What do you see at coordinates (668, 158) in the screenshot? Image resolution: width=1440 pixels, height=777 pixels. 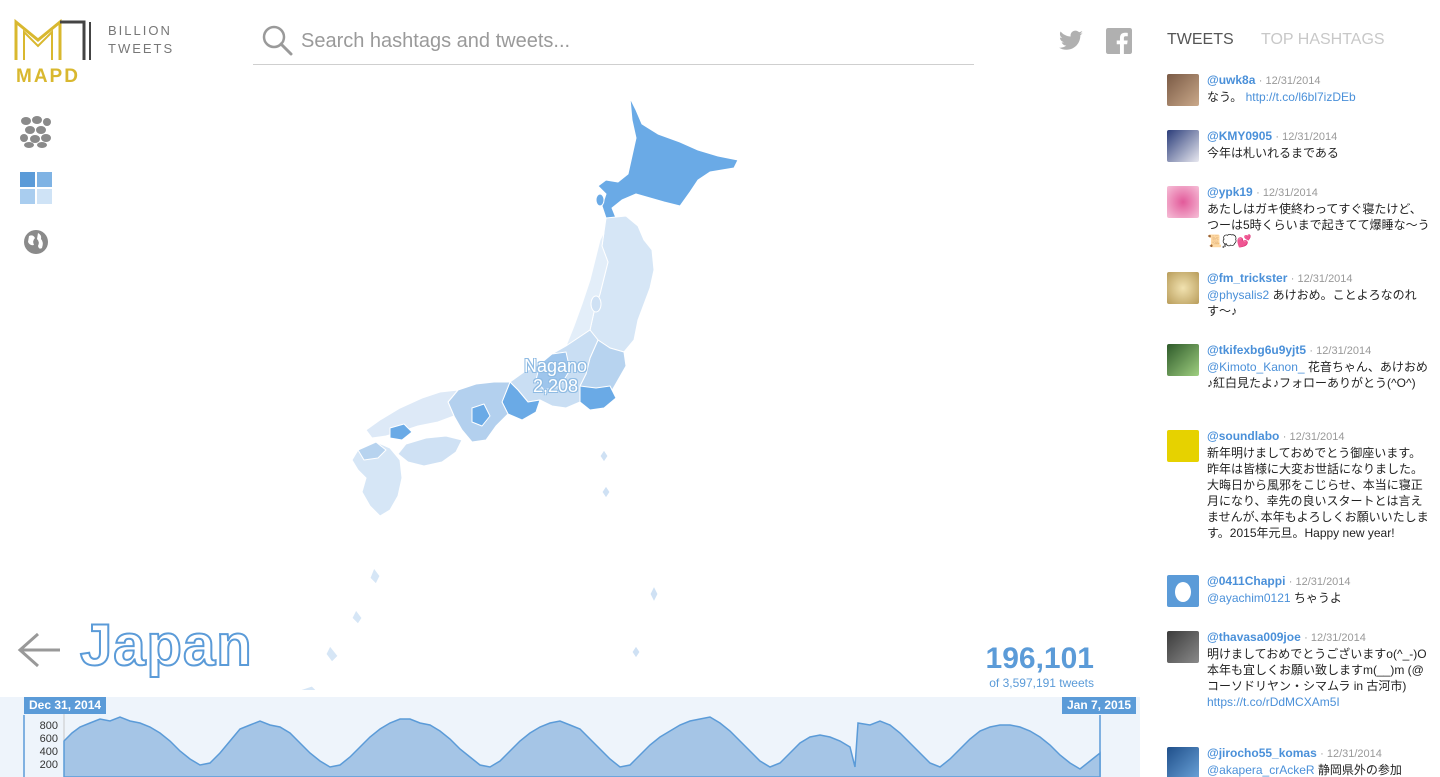 I see `region-hokkaido` at bounding box center [668, 158].